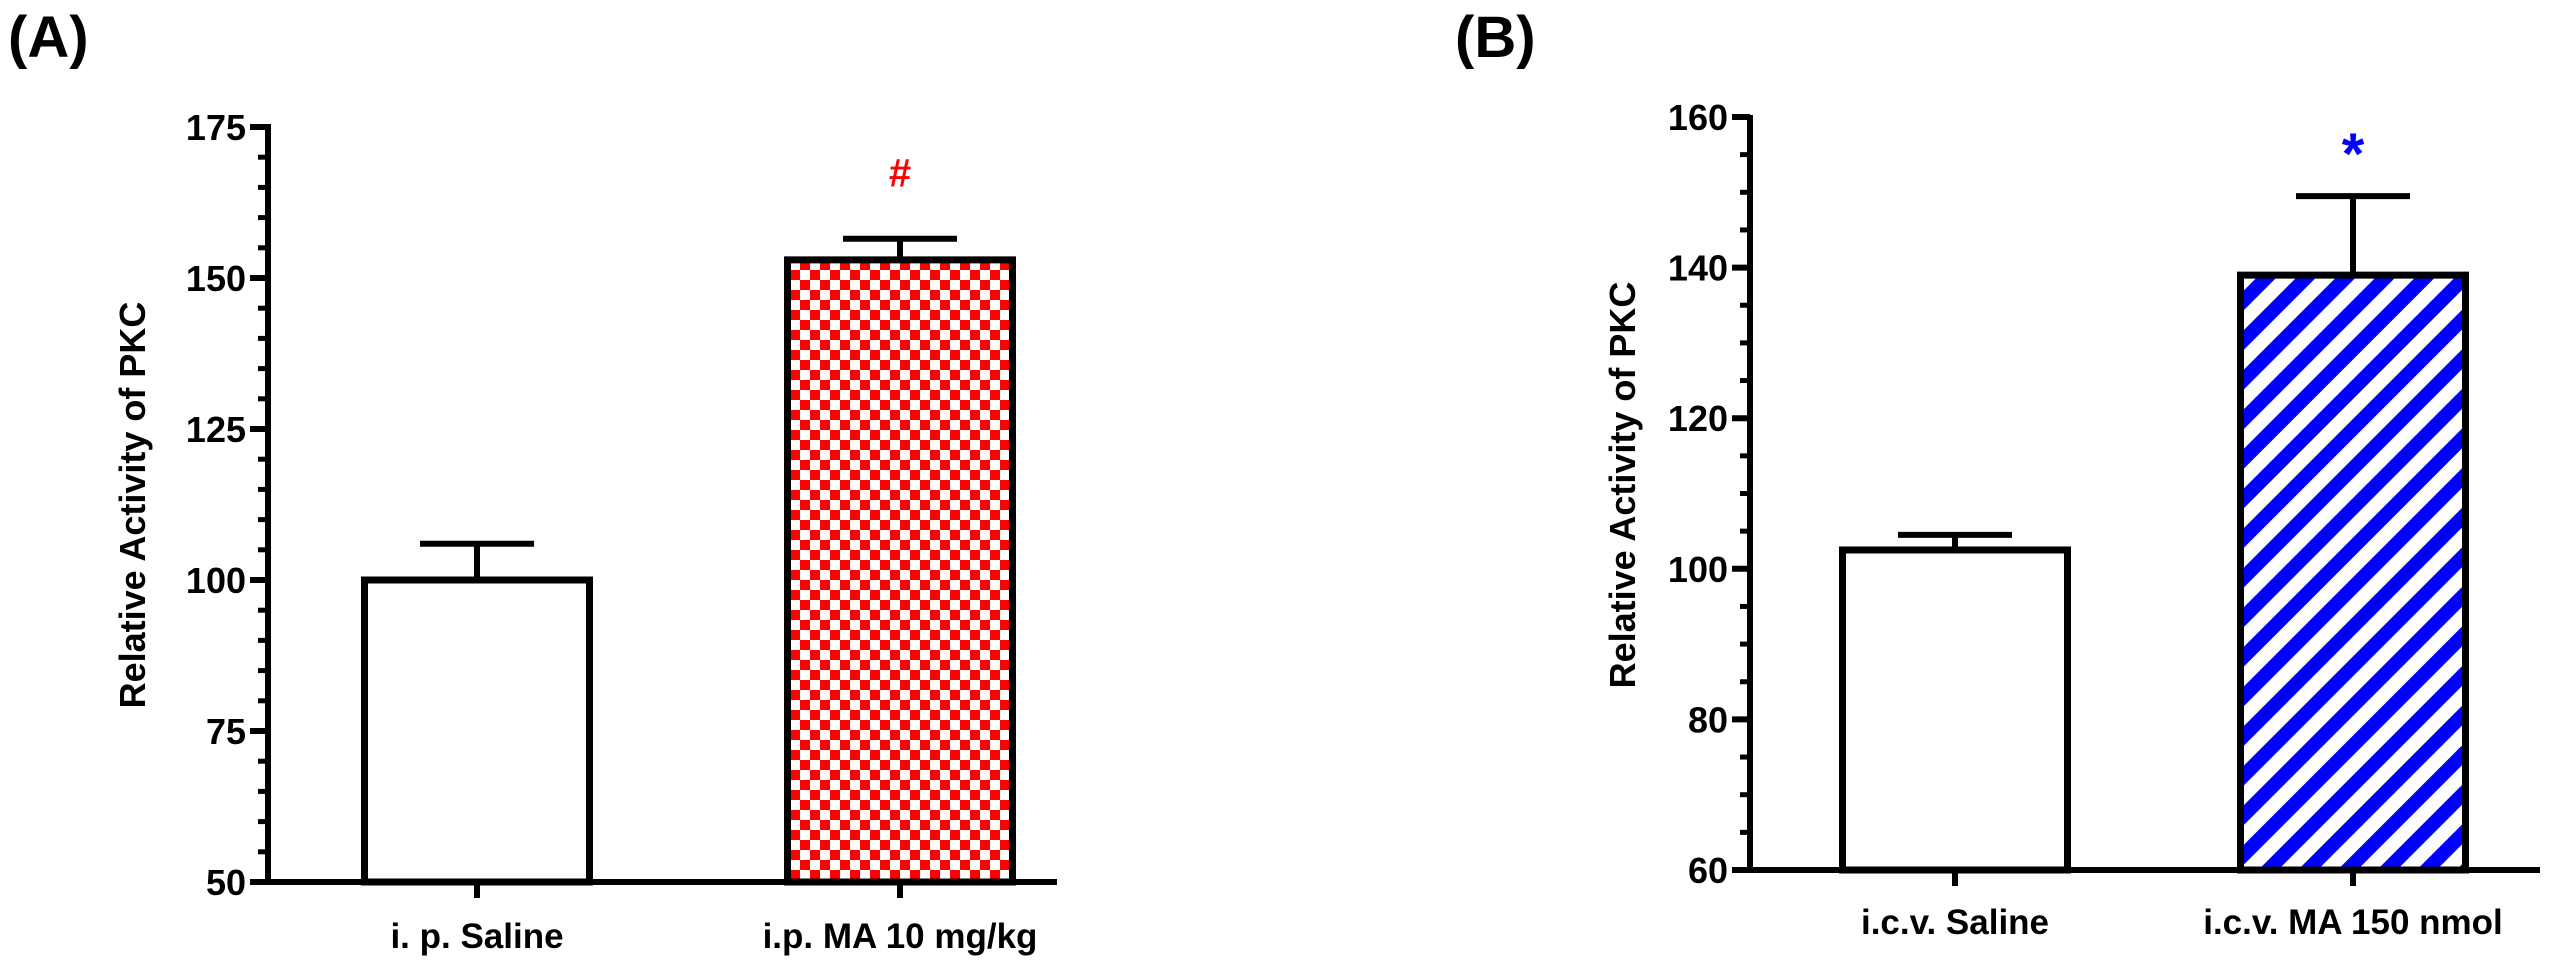 This screenshot has height=967, width=2553. I want to click on y-tick-label: 120, so click(1698, 418).